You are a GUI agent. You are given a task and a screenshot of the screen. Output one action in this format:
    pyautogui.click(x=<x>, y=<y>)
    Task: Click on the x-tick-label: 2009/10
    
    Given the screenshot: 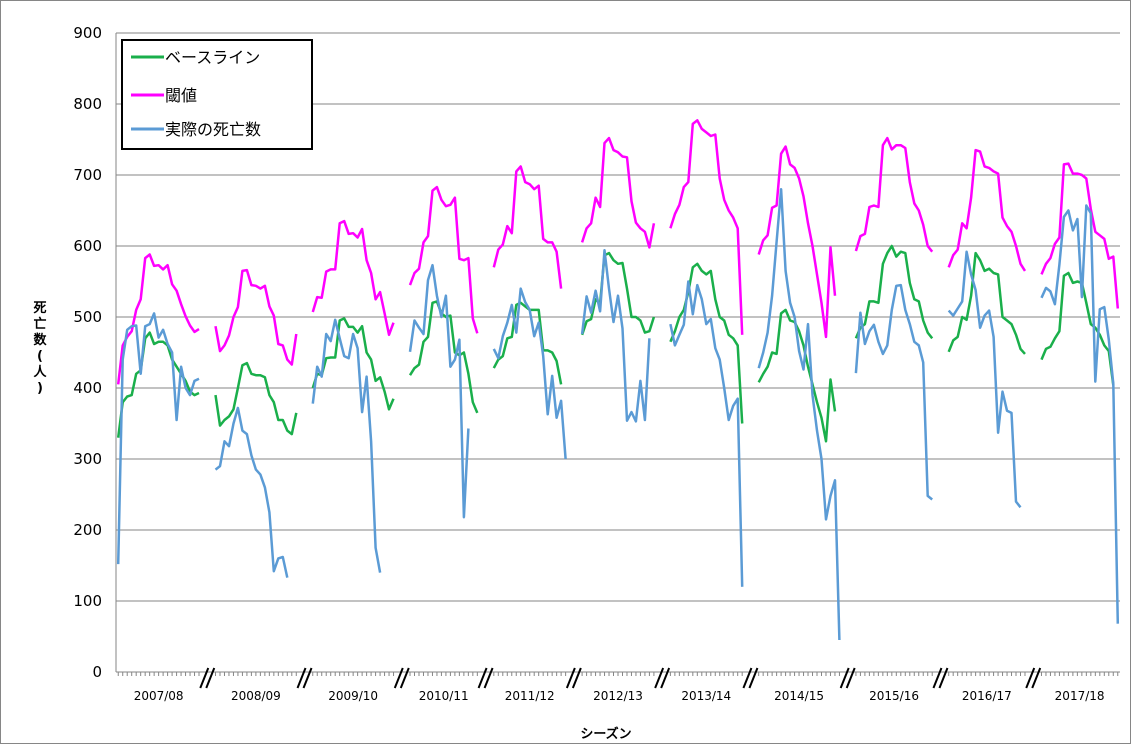 What is the action you would take?
    pyautogui.click(x=353, y=696)
    